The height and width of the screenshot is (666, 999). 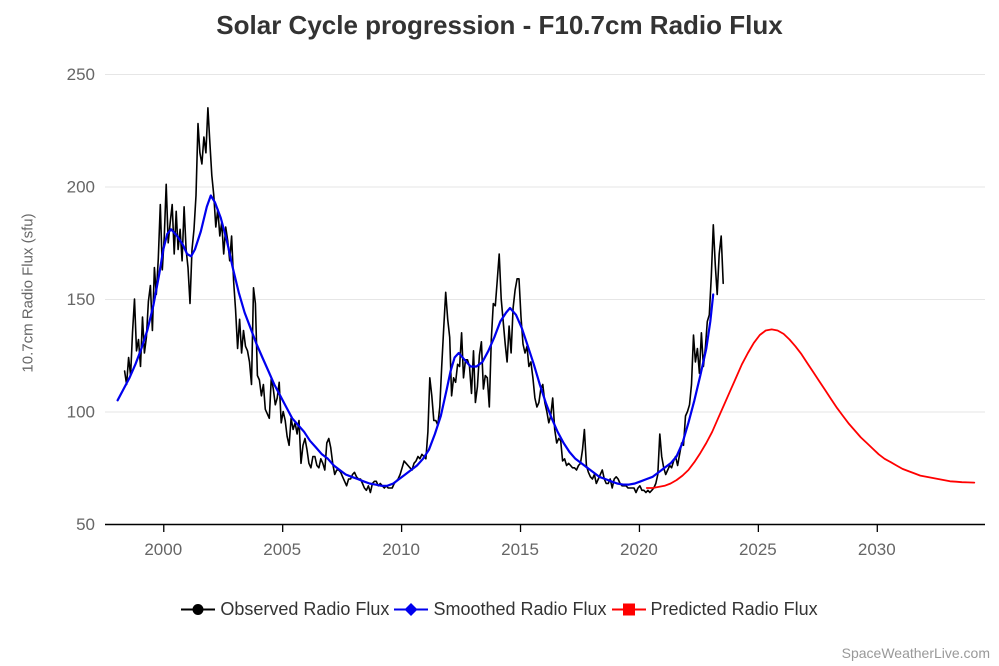 I want to click on series-predicted-radio-flux, so click(x=810, y=408).